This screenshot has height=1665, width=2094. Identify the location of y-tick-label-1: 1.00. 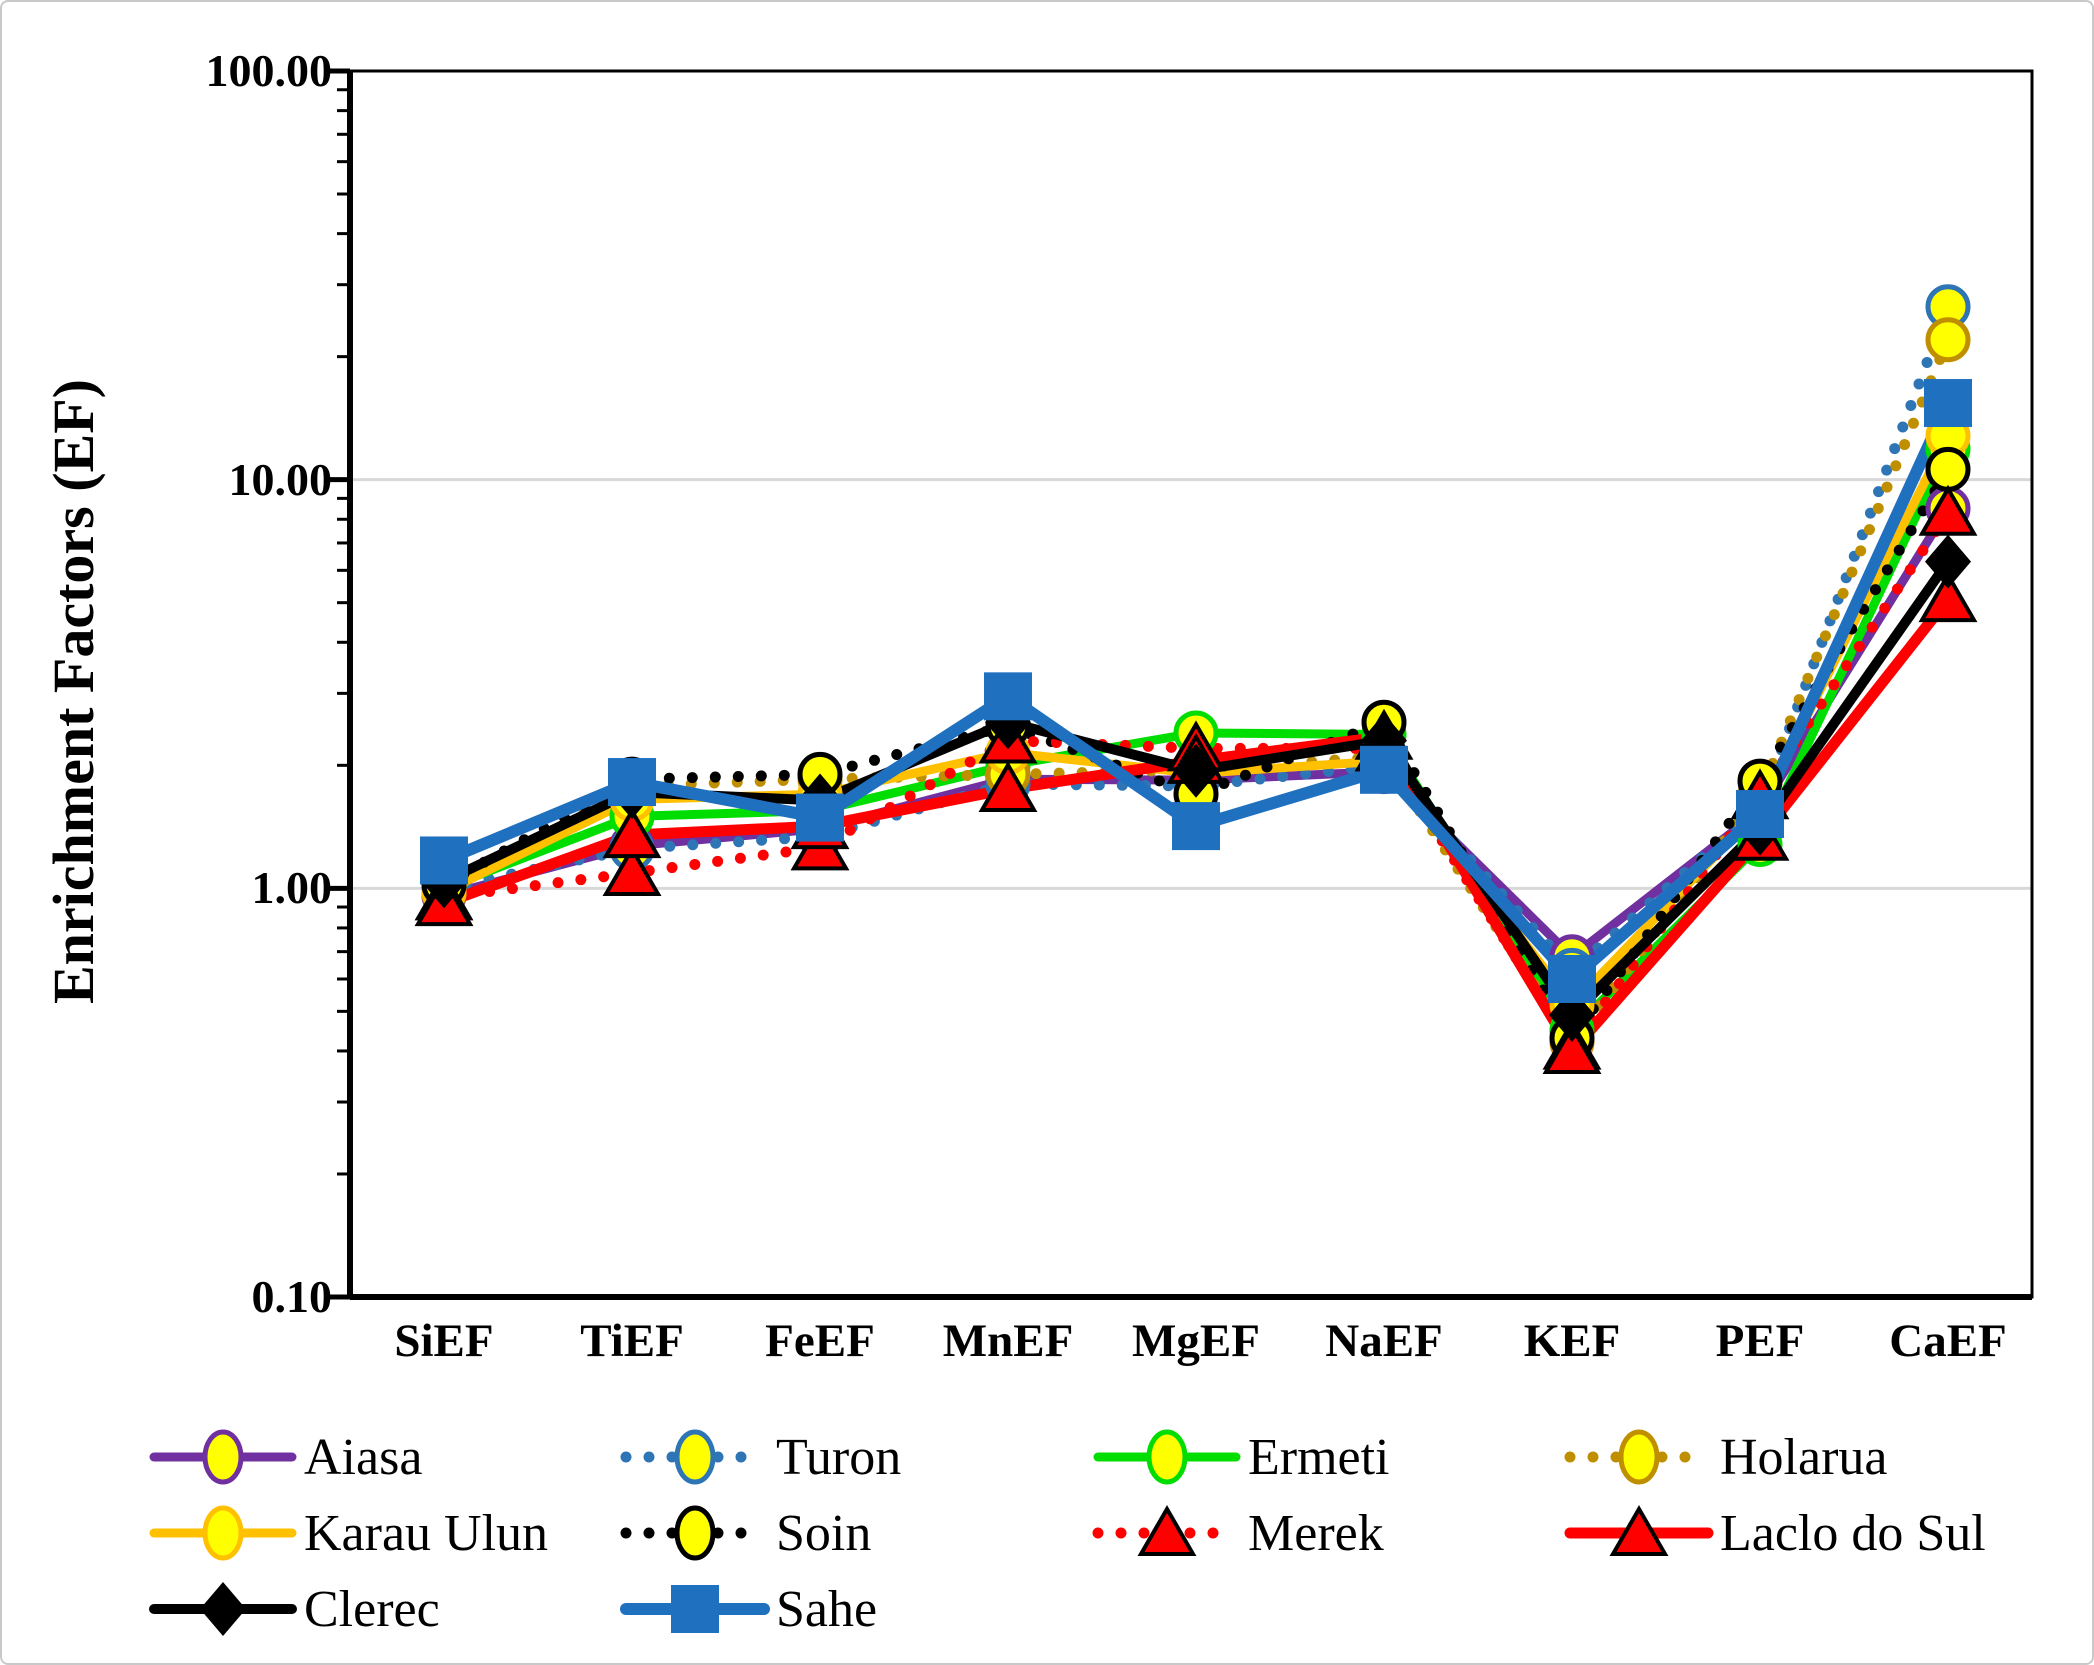
(292, 887).